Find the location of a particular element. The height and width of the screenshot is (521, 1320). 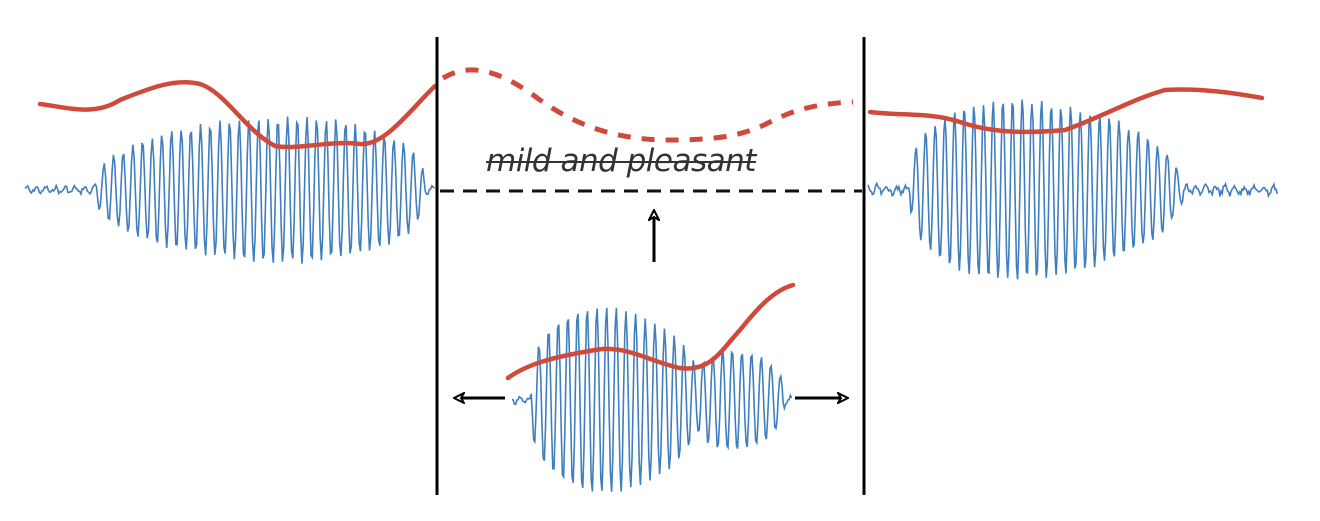

left-waveform is located at coordinates (230, 190).